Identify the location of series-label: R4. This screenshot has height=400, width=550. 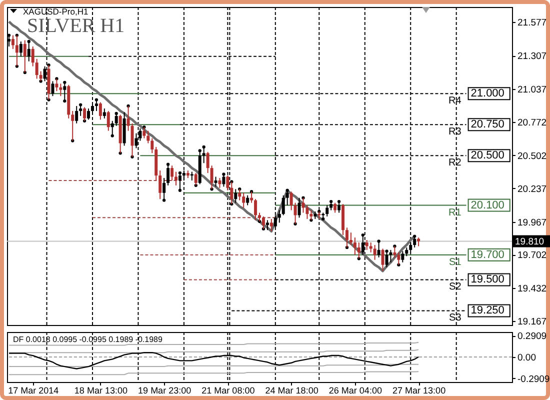
(455, 101).